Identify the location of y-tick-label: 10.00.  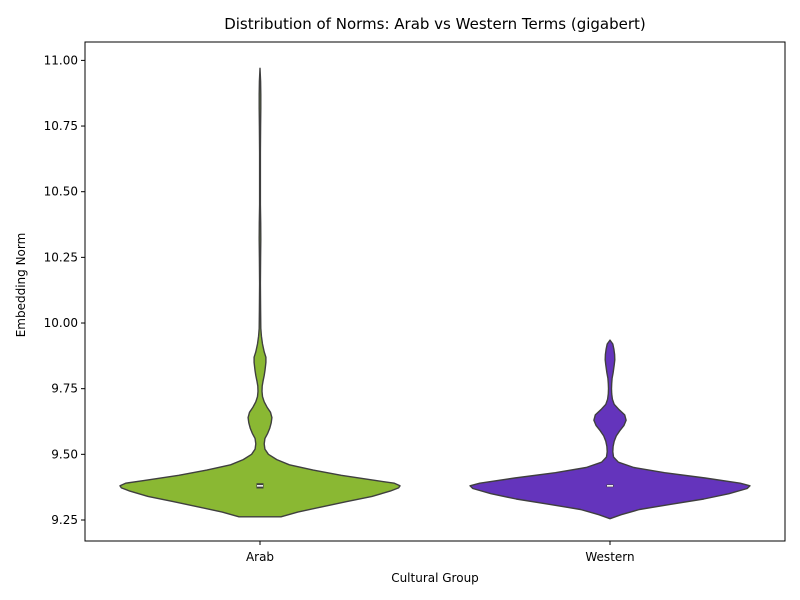
(61, 323).